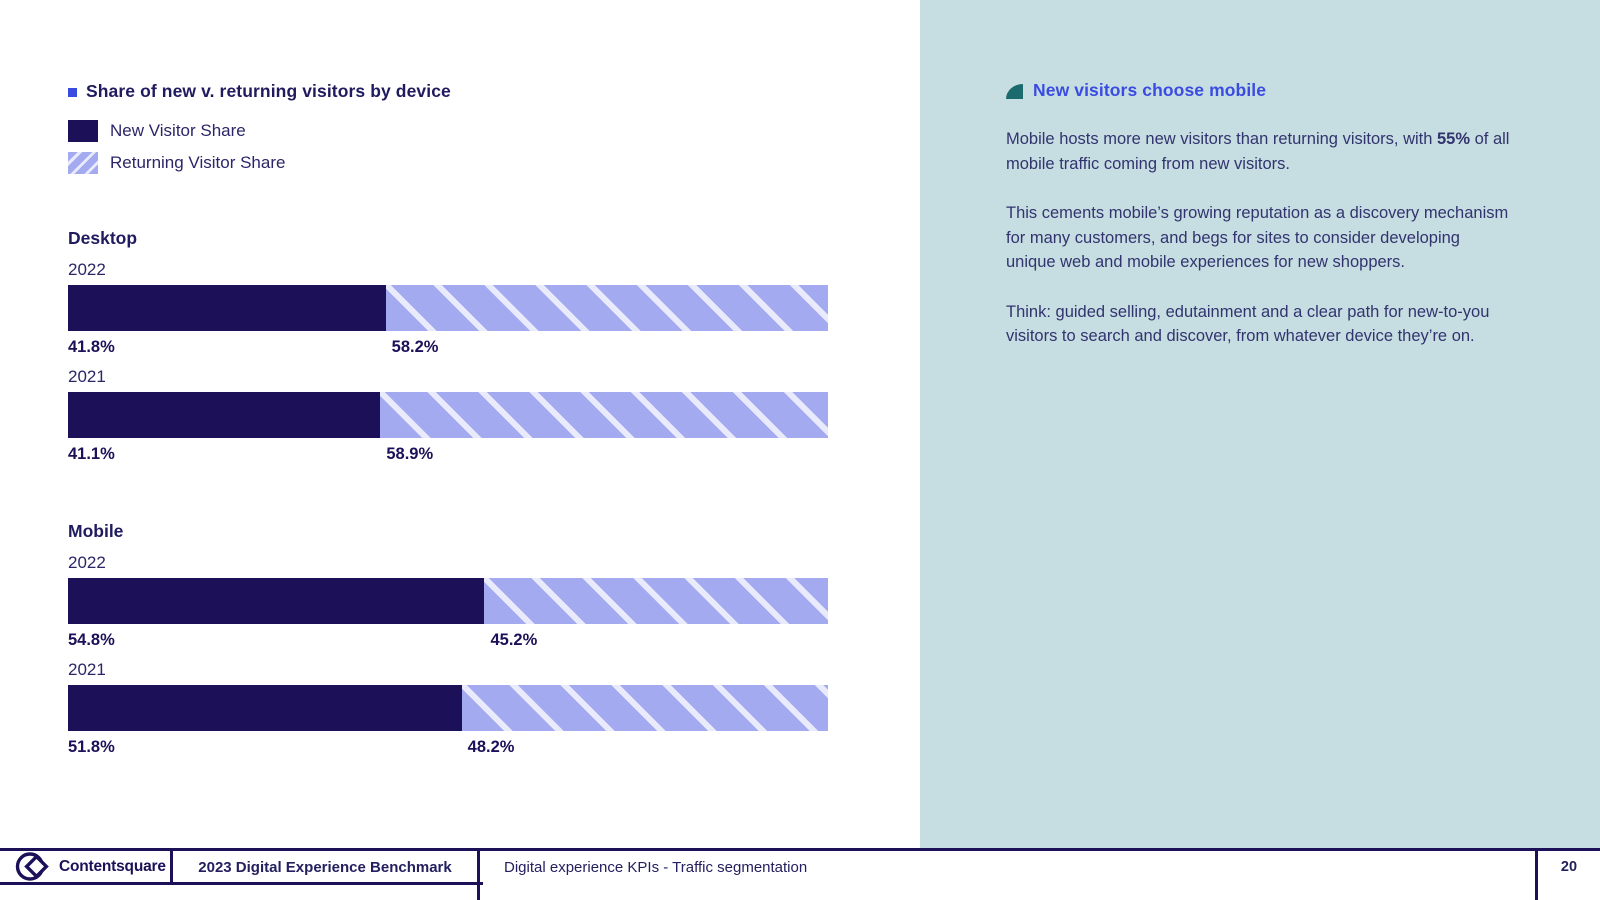  What do you see at coordinates (1569, 875) in the screenshot?
I see `footer-page-number-cell: 20` at bounding box center [1569, 875].